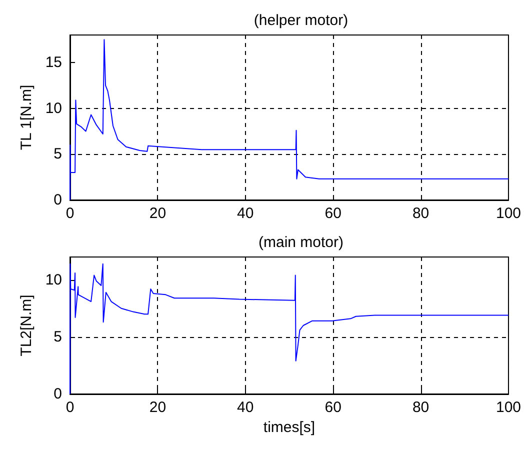  What do you see at coordinates (26, 117) in the screenshot?
I see `y-axis-title: TL 1[N.m]` at bounding box center [26, 117].